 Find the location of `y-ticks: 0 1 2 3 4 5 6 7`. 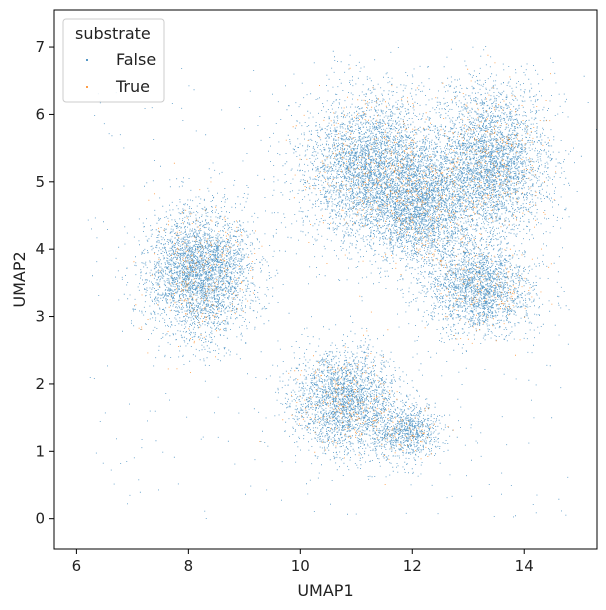

y-ticks: 0 1 2 3 4 5 6 7 is located at coordinates (44, 283).